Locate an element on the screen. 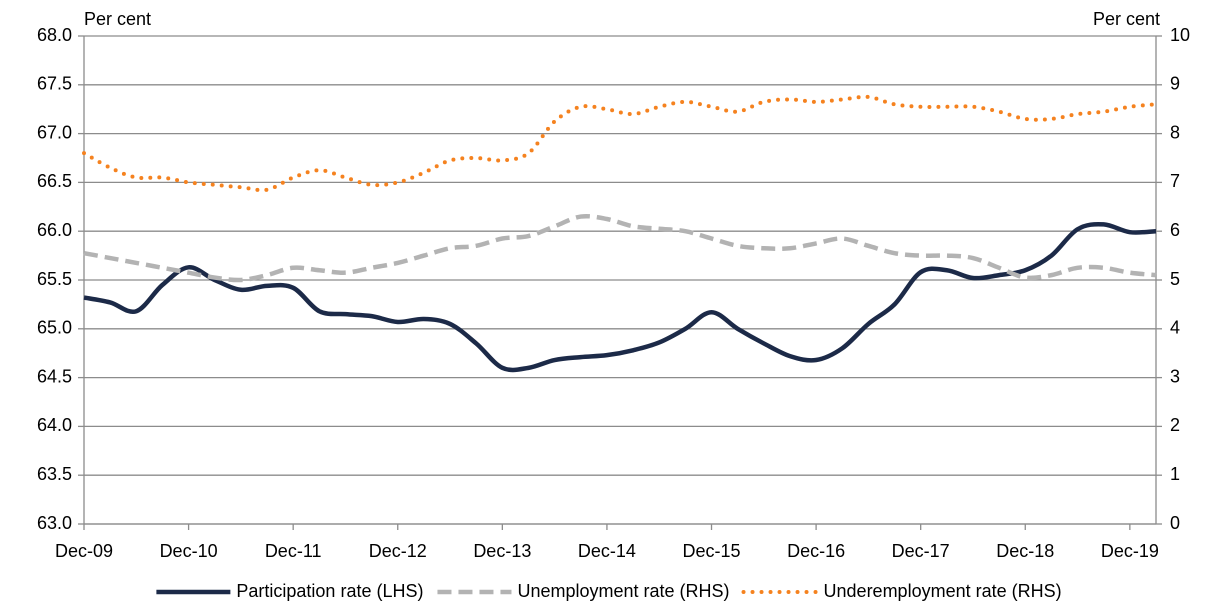  y-axis-label: Per cent is located at coordinates (117, 19).